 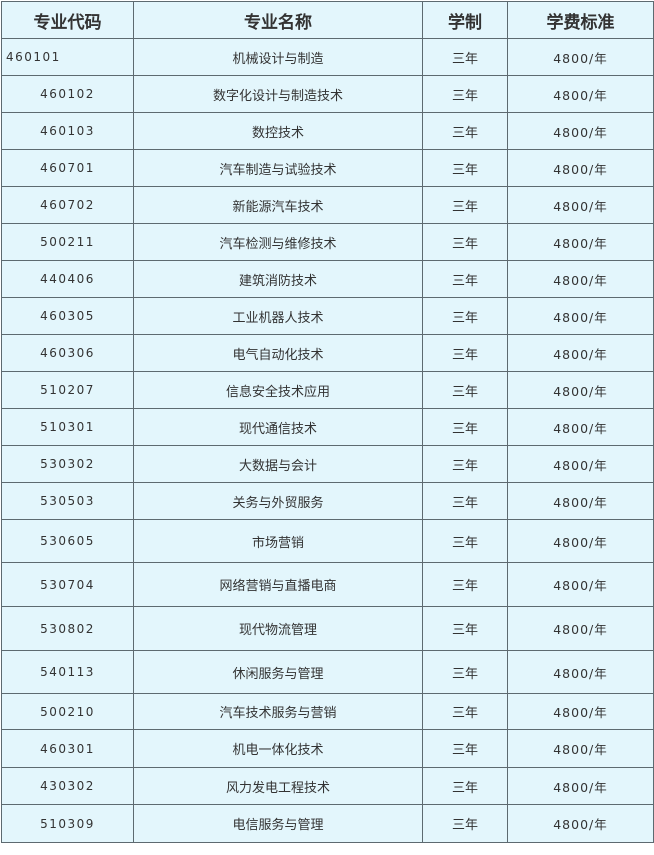 What do you see at coordinates (278, 279) in the screenshot?
I see `name-cell: 建筑消防技术` at bounding box center [278, 279].